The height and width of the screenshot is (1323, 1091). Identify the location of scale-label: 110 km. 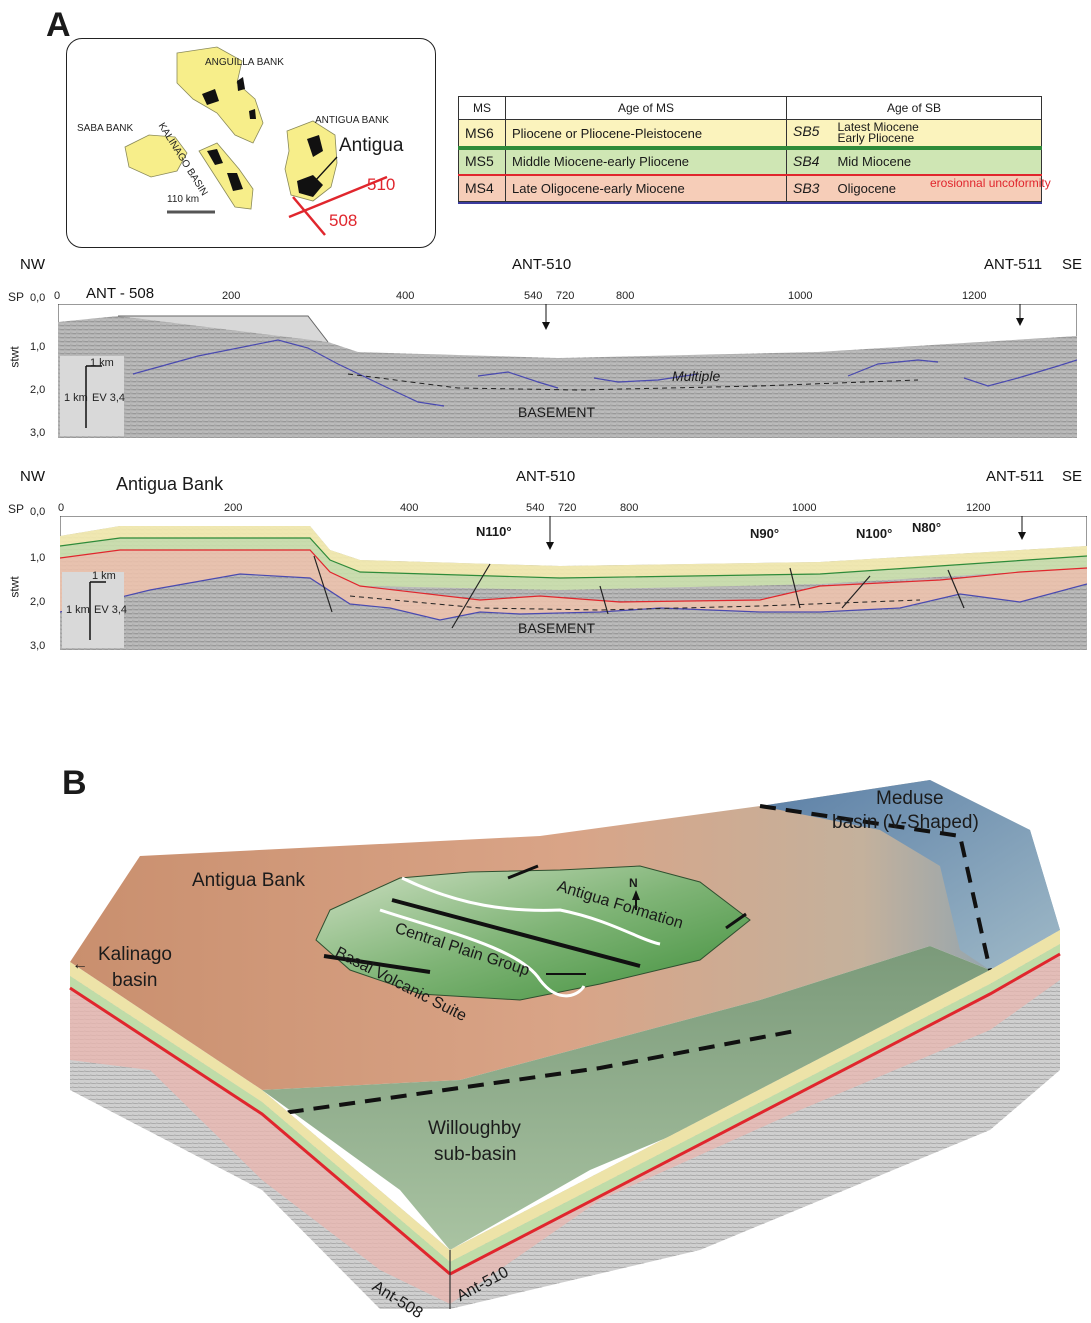
(183, 199).